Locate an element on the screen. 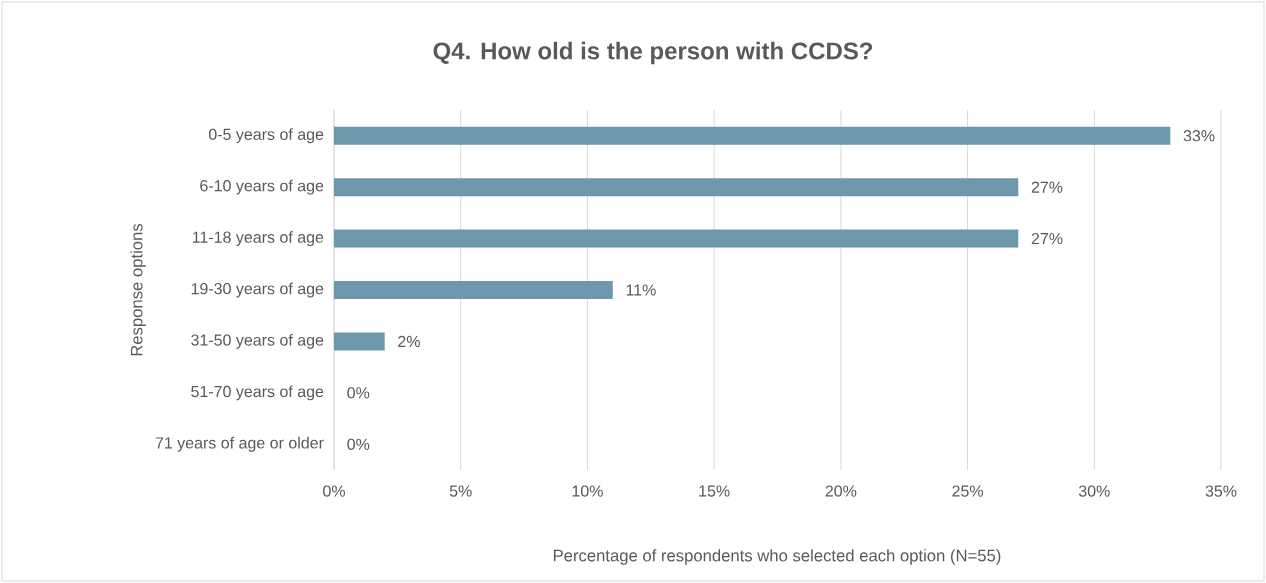  x-tick-label: 25% is located at coordinates (968, 491).